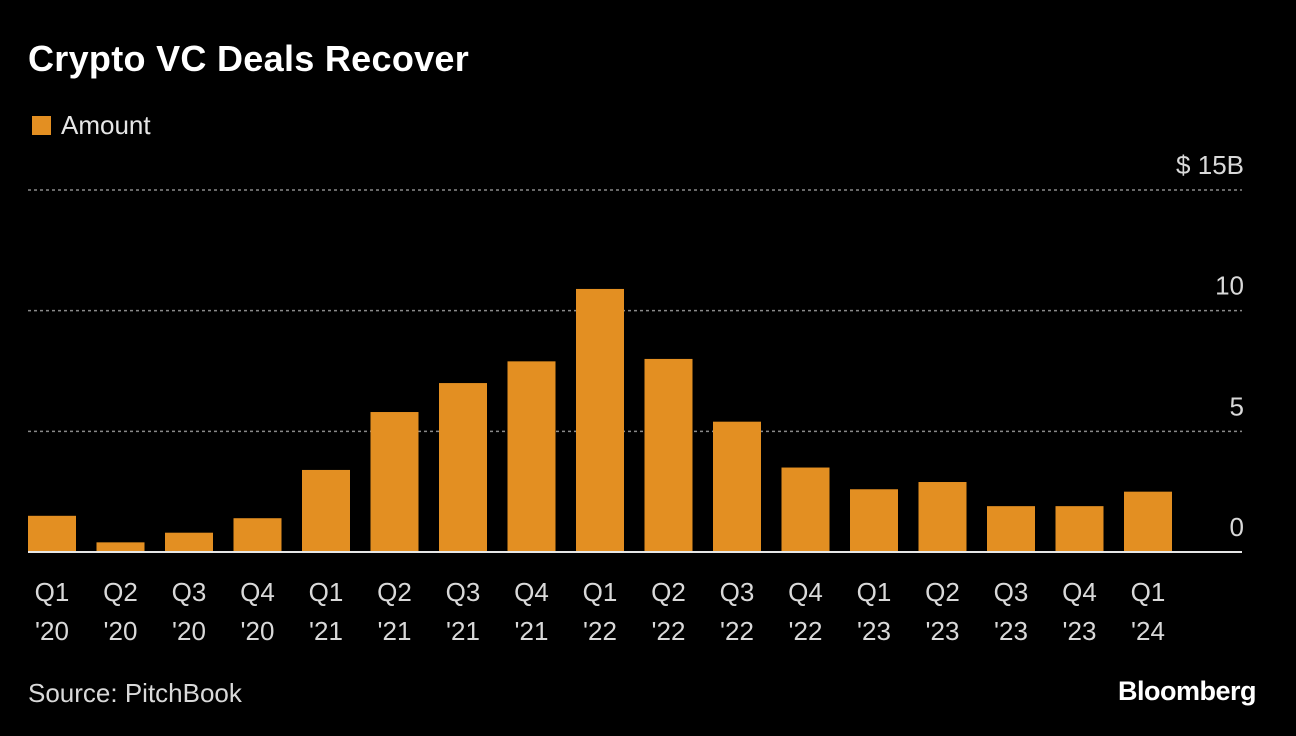 The height and width of the screenshot is (736, 1296). What do you see at coordinates (1237, 406) in the screenshot?
I see `y-tick-label: 5` at bounding box center [1237, 406].